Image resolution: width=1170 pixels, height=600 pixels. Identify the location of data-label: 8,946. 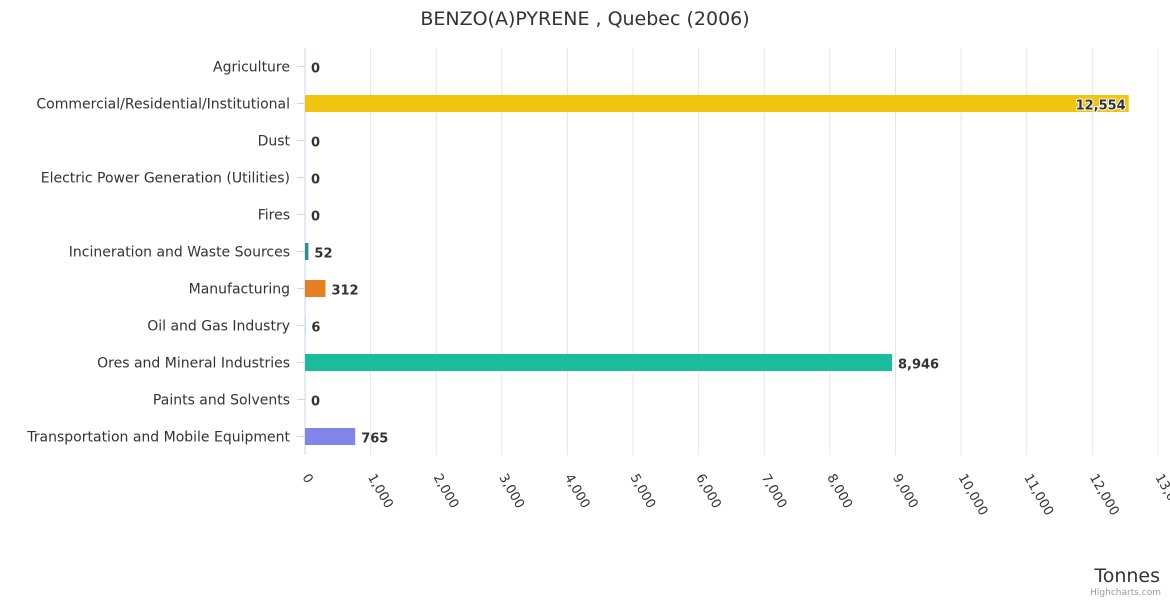
(918, 365).